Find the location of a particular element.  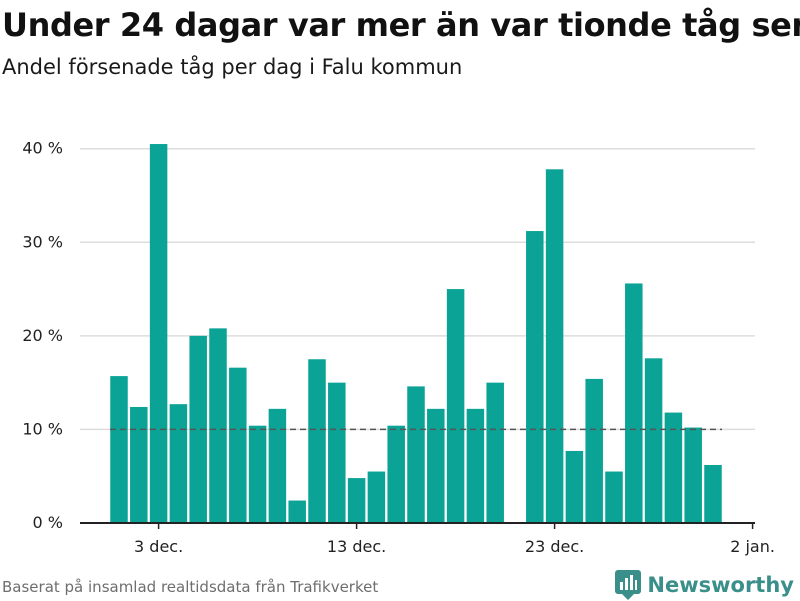

y-tick-label: 10 % is located at coordinates (42, 428).